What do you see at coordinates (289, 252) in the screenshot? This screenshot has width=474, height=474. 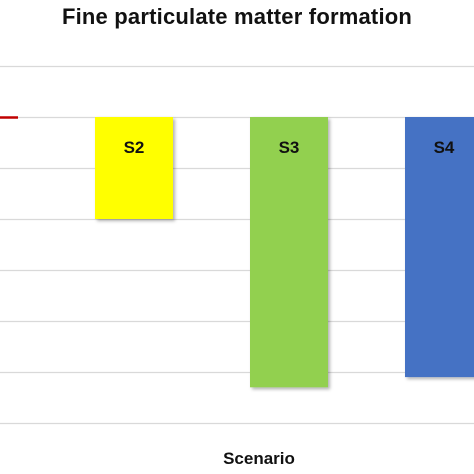 I see `bar-s3` at bounding box center [289, 252].